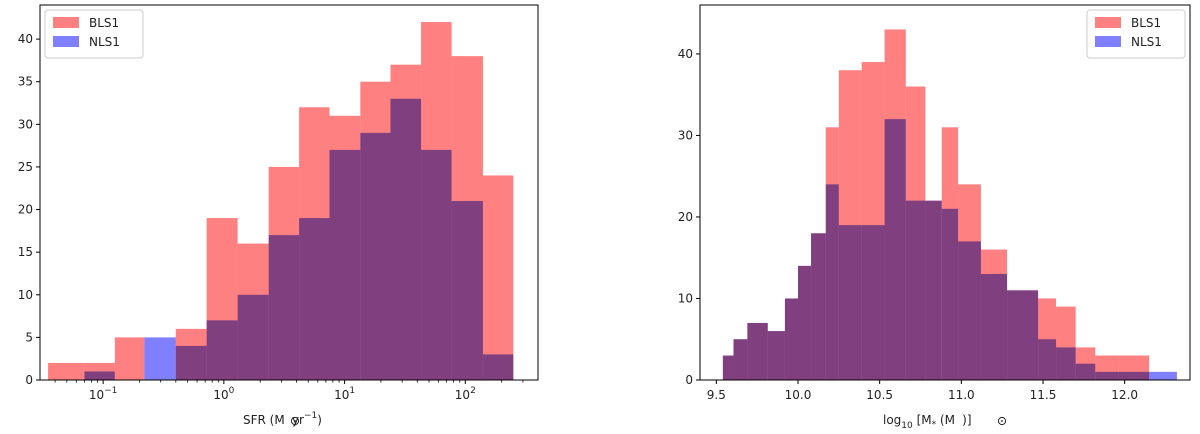  I want to click on x-tick-label: 10⁻¹, so click(103, 394).